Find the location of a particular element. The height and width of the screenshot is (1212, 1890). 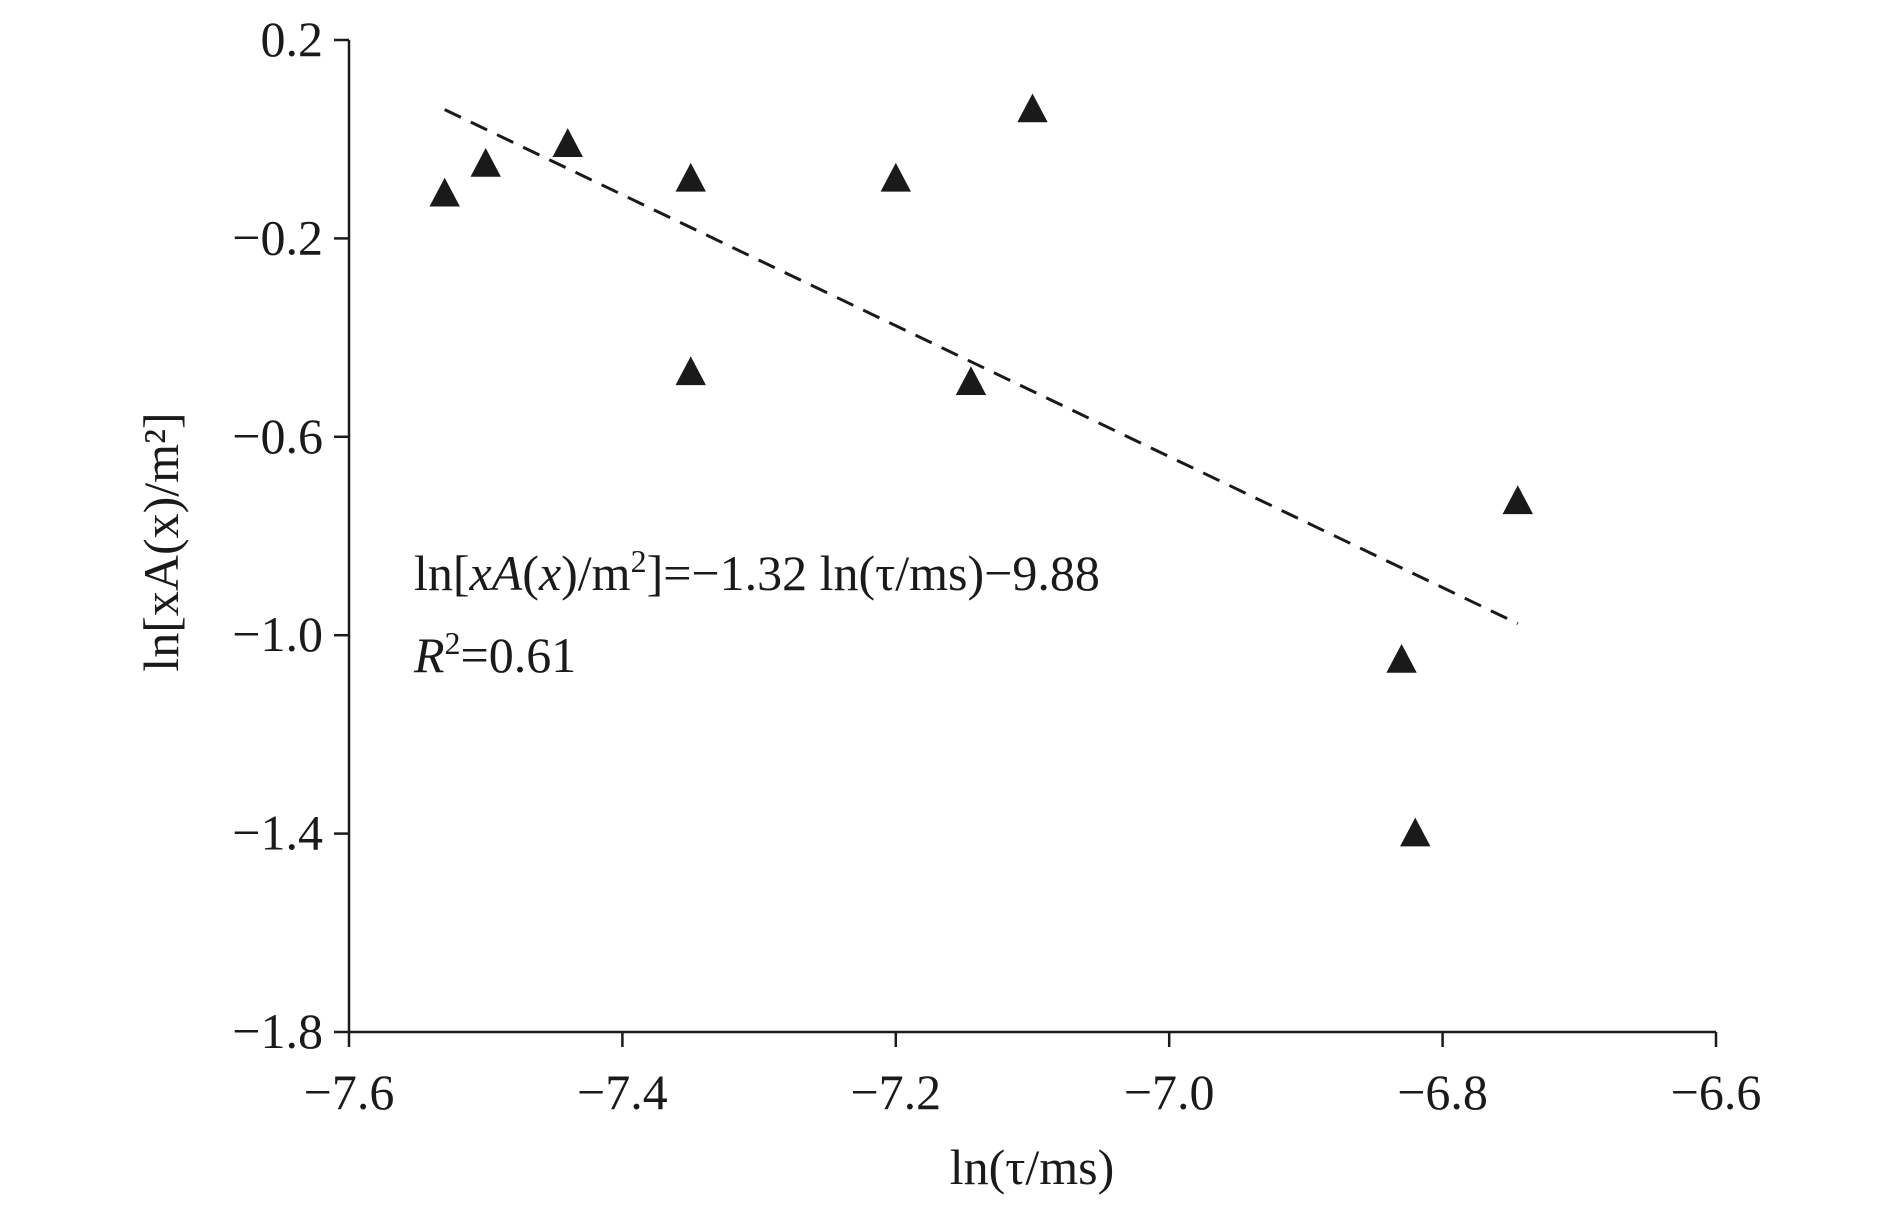

y-tick-label: −0.6 is located at coordinates (277, 436).